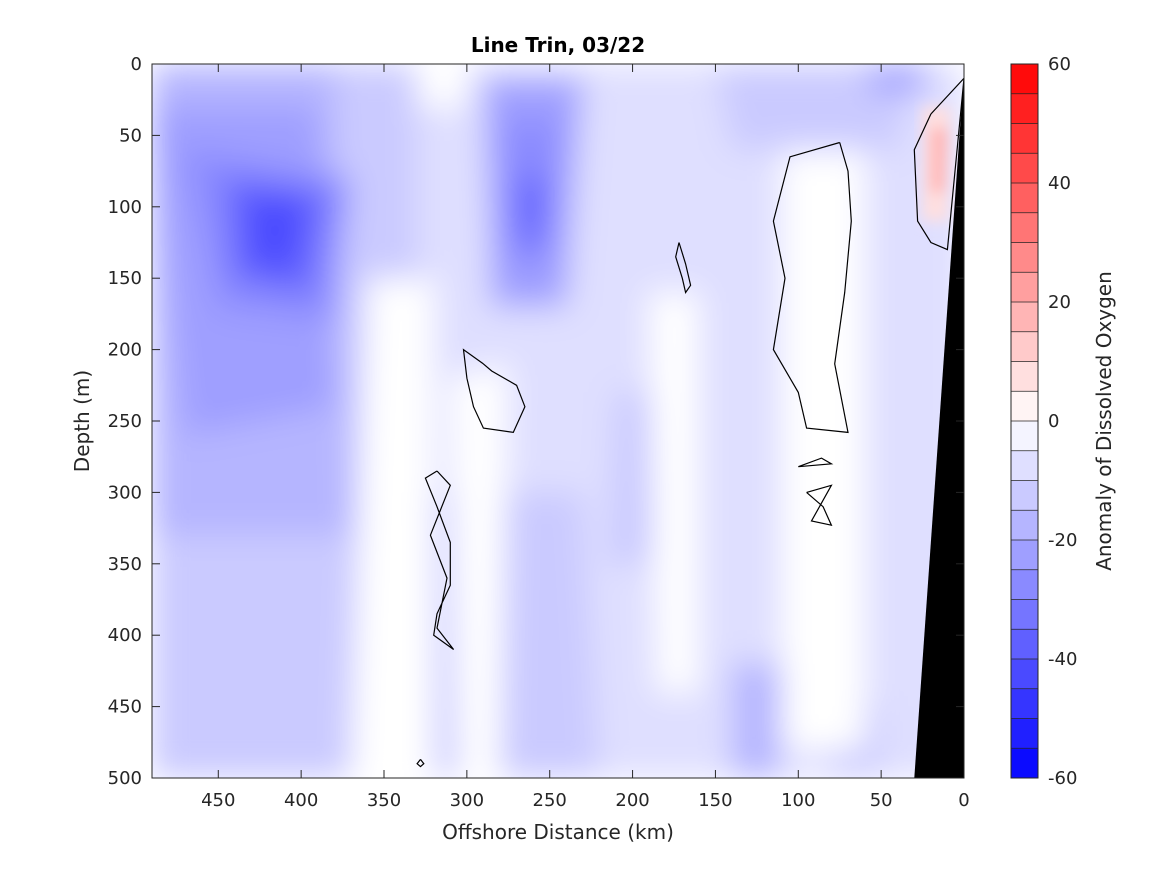  Describe the element at coordinates (384, 800) in the screenshot. I see `x-tick-label: 350` at that location.